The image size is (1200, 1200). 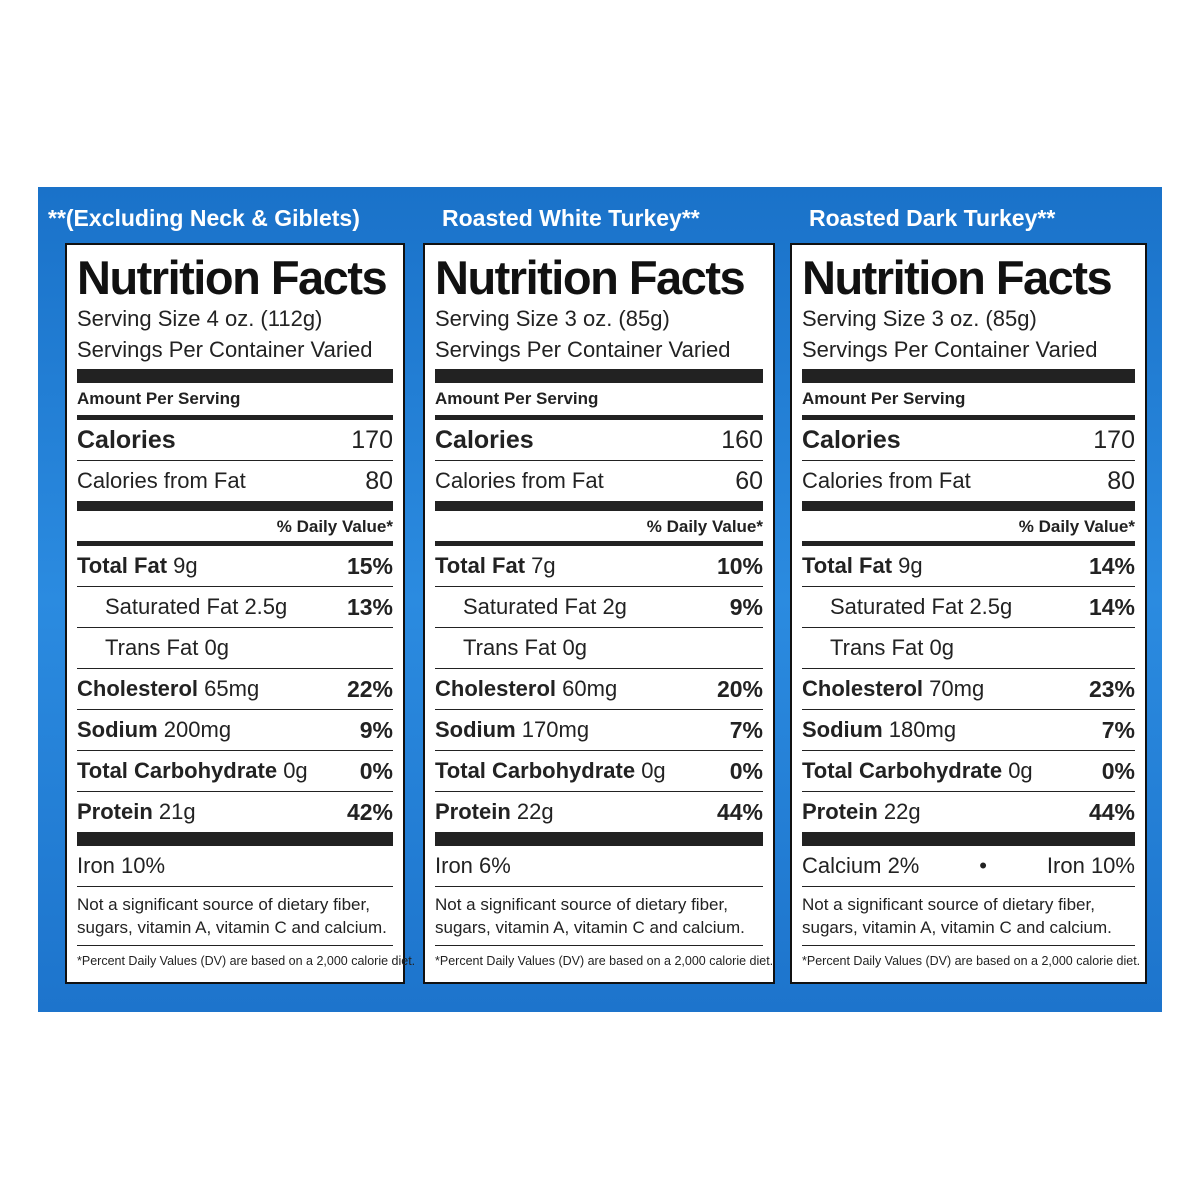 What do you see at coordinates (535, 770) in the screenshot?
I see `nutrient-label: Total Carbohydrate` at bounding box center [535, 770].